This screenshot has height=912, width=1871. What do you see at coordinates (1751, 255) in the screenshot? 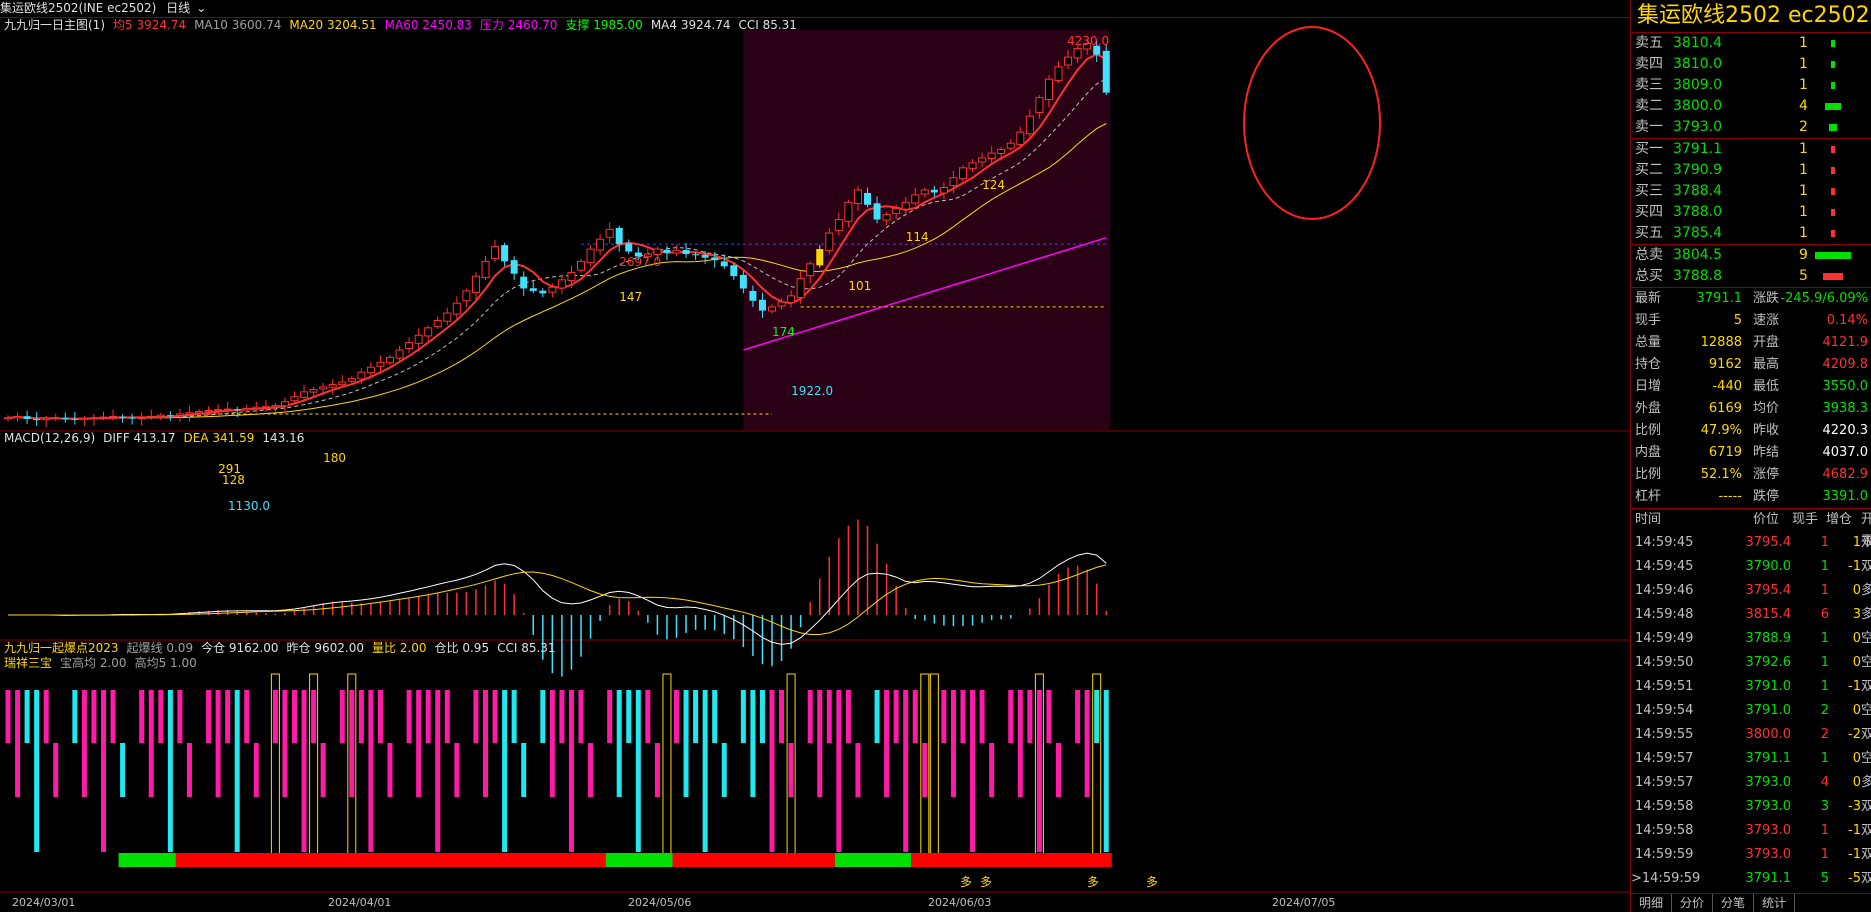
I see `total-level: 总卖 3804.5 9` at bounding box center [1751, 255].